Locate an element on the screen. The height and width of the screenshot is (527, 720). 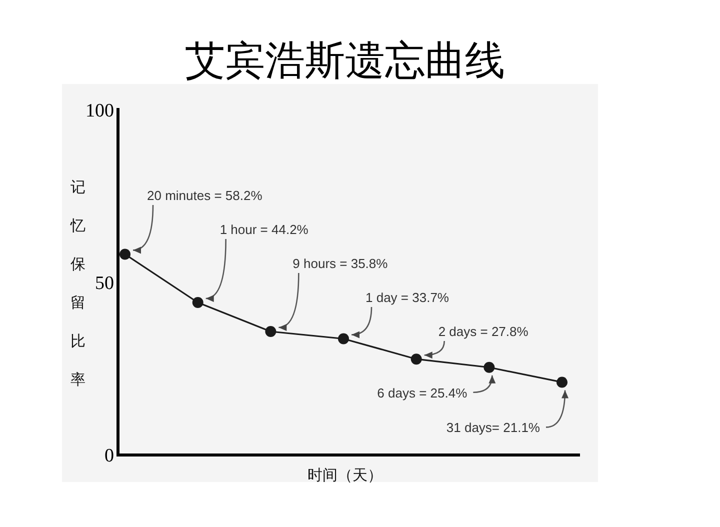
title: 艾宾浩斯遗忘曲线 is located at coordinates (345, 60).